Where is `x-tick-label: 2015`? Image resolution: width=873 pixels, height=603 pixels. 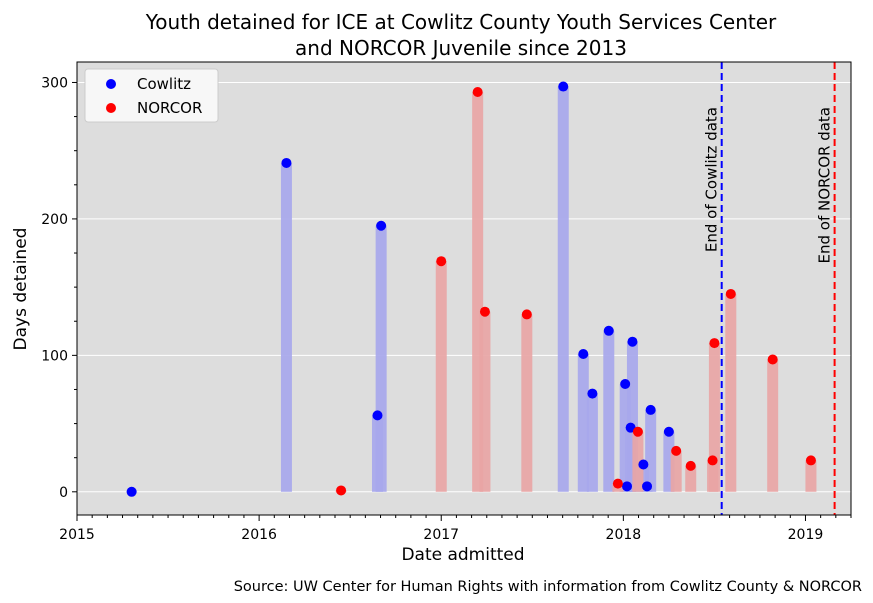 x-tick-label: 2015 is located at coordinates (77, 535).